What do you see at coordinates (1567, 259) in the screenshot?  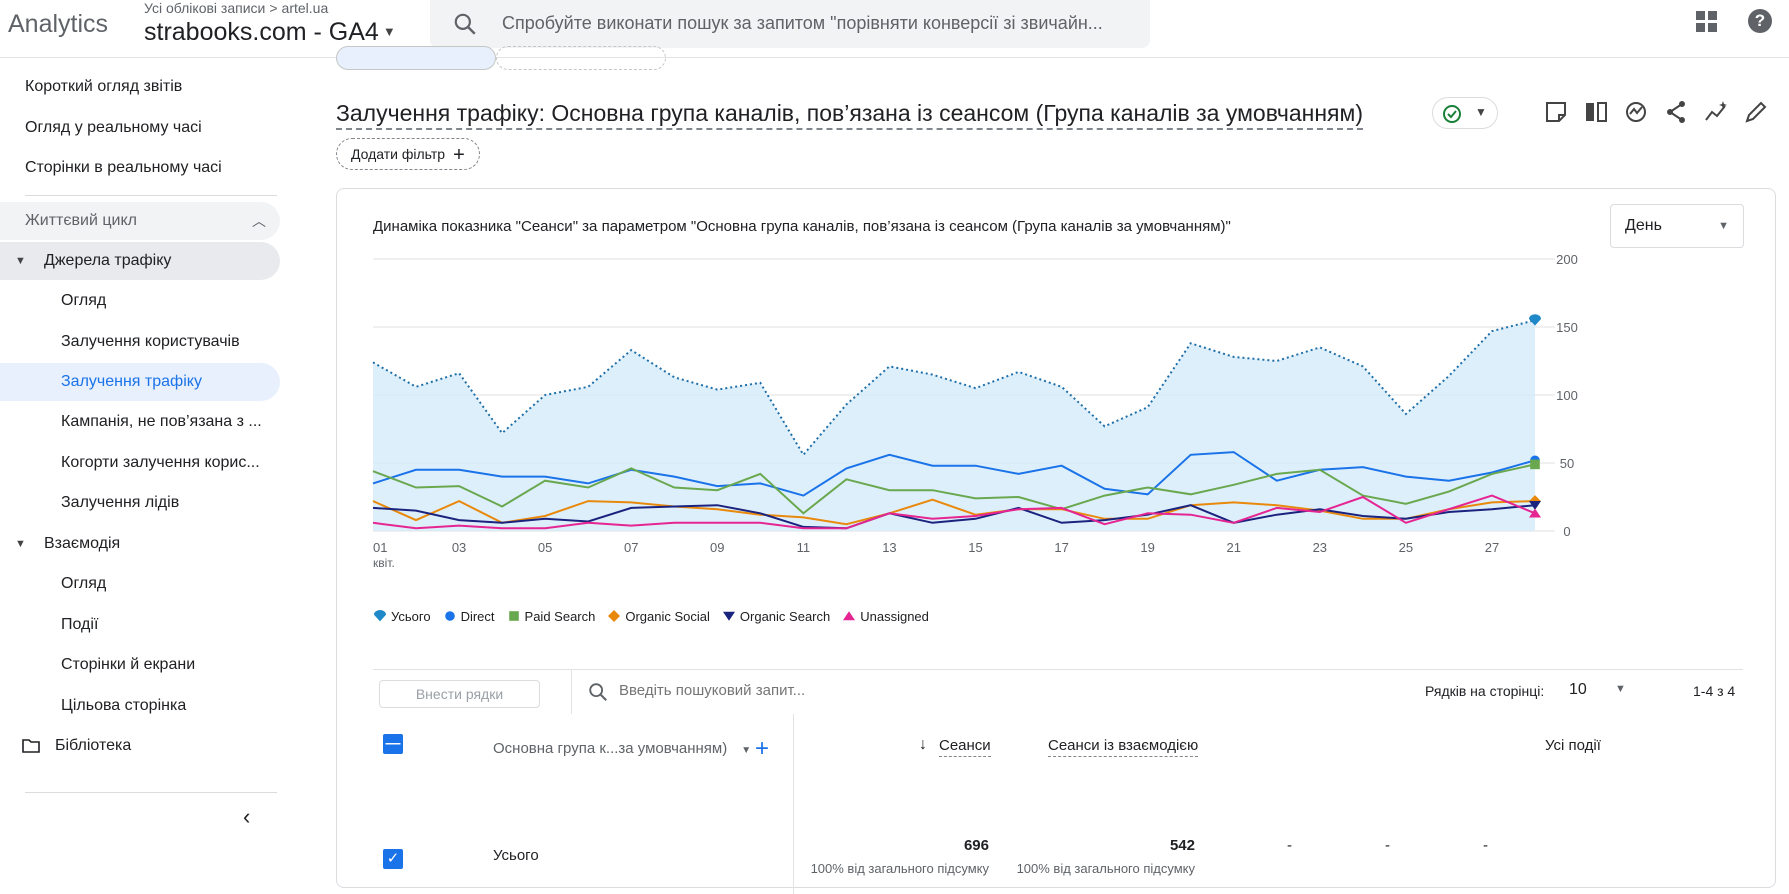 I see `y-tick-label: 200` at bounding box center [1567, 259].